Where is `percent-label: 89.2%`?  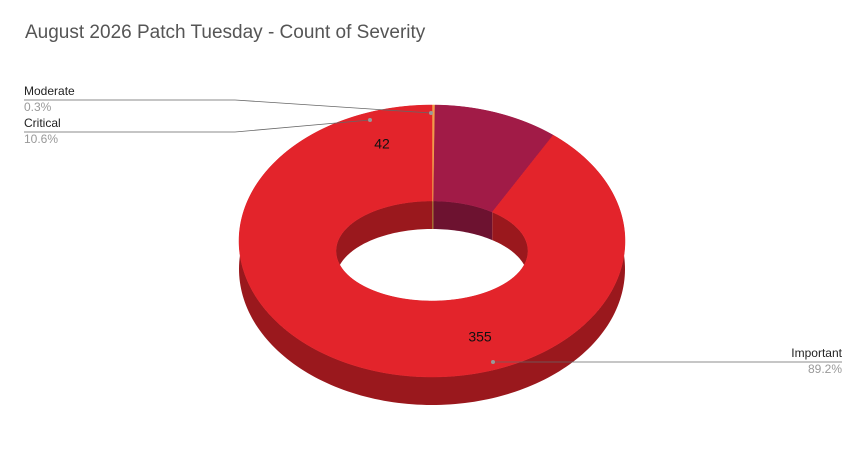
percent-label: 89.2% is located at coordinates (825, 369).